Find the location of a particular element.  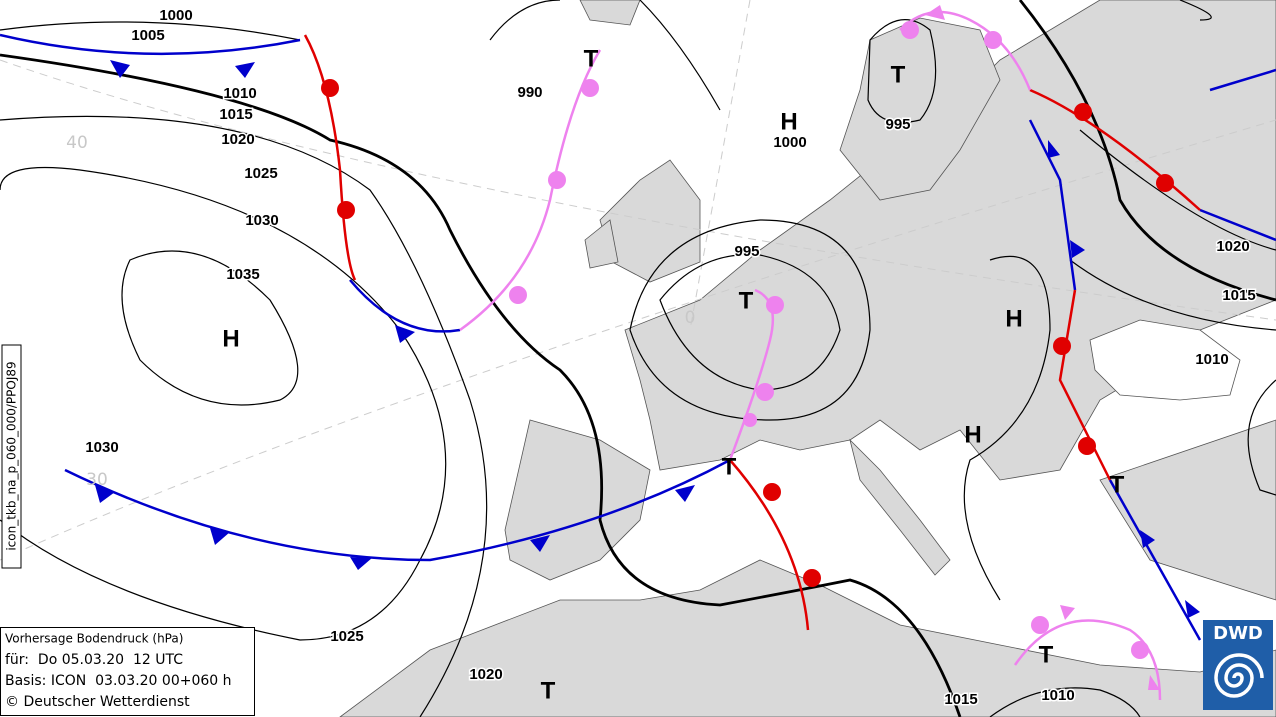

isobar-label: 1005 is located at coordinates (147, 35).